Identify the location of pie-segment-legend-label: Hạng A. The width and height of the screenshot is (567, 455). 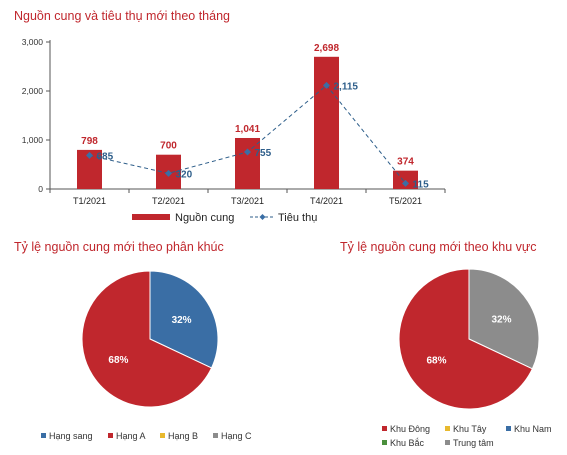
(131, 436).